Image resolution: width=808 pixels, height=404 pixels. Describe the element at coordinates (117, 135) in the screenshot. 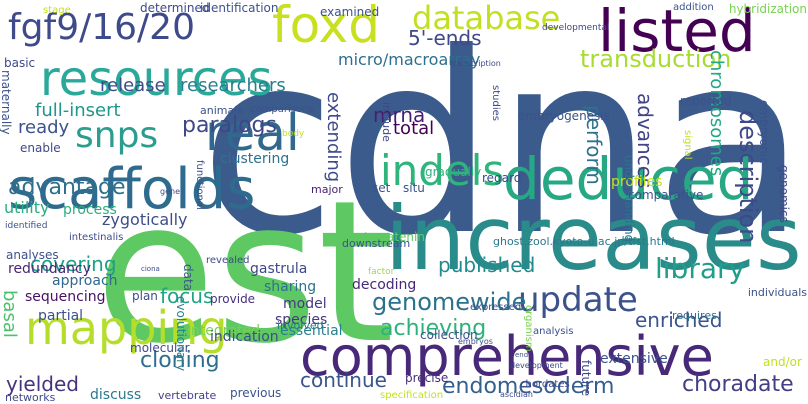

I see `word-snps: snps` at that location.